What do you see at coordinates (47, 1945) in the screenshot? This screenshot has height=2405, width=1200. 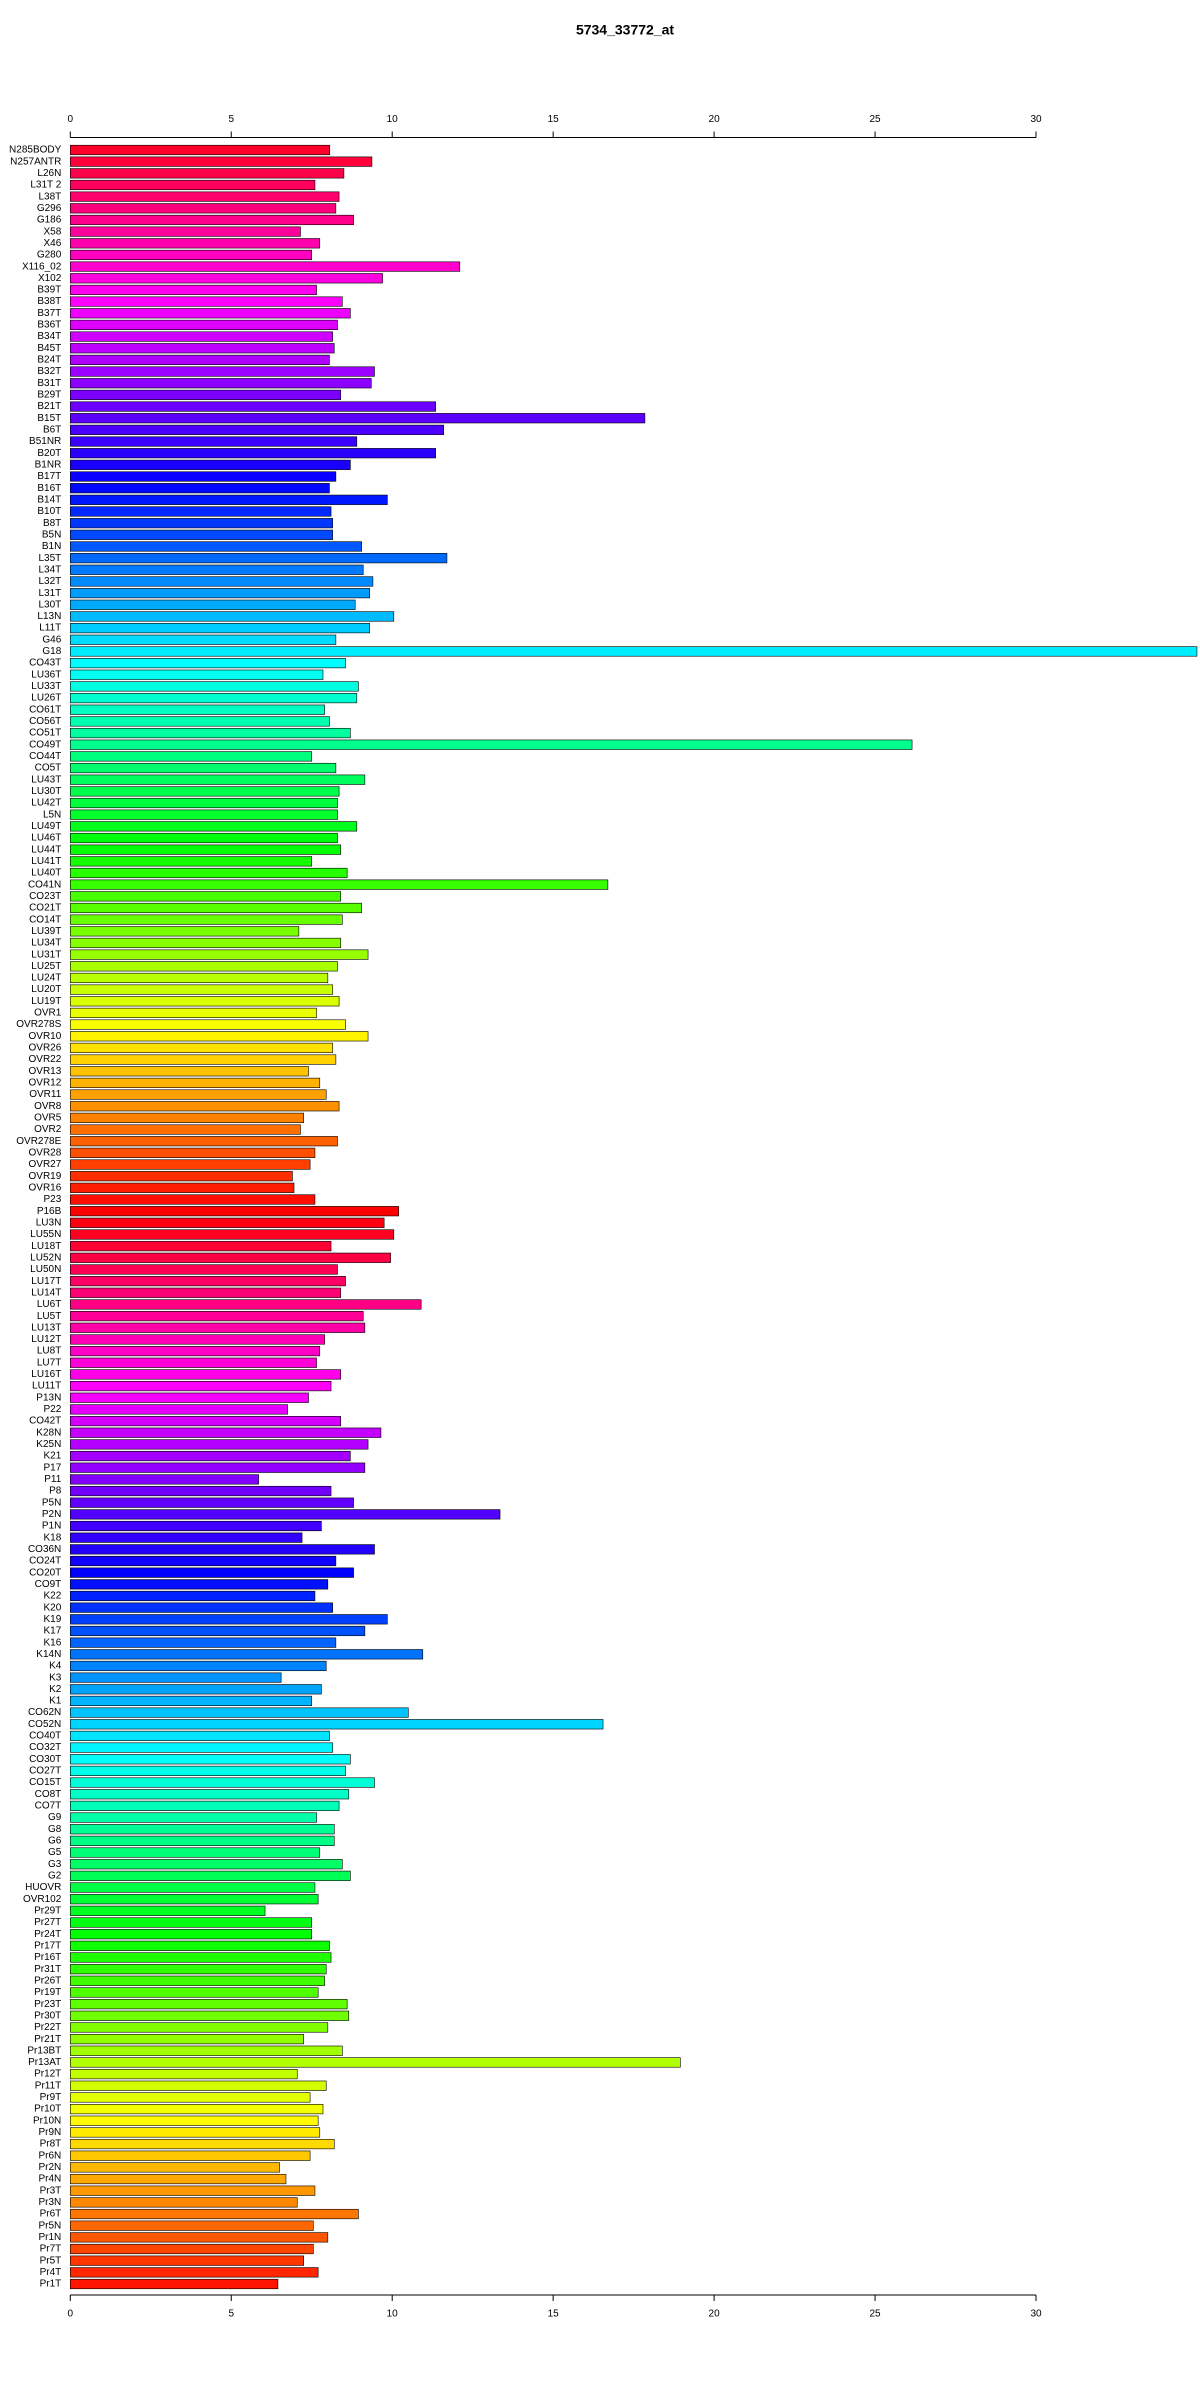 I see `y-tick-label: Pr17T` at bounding box center [47, 1945].